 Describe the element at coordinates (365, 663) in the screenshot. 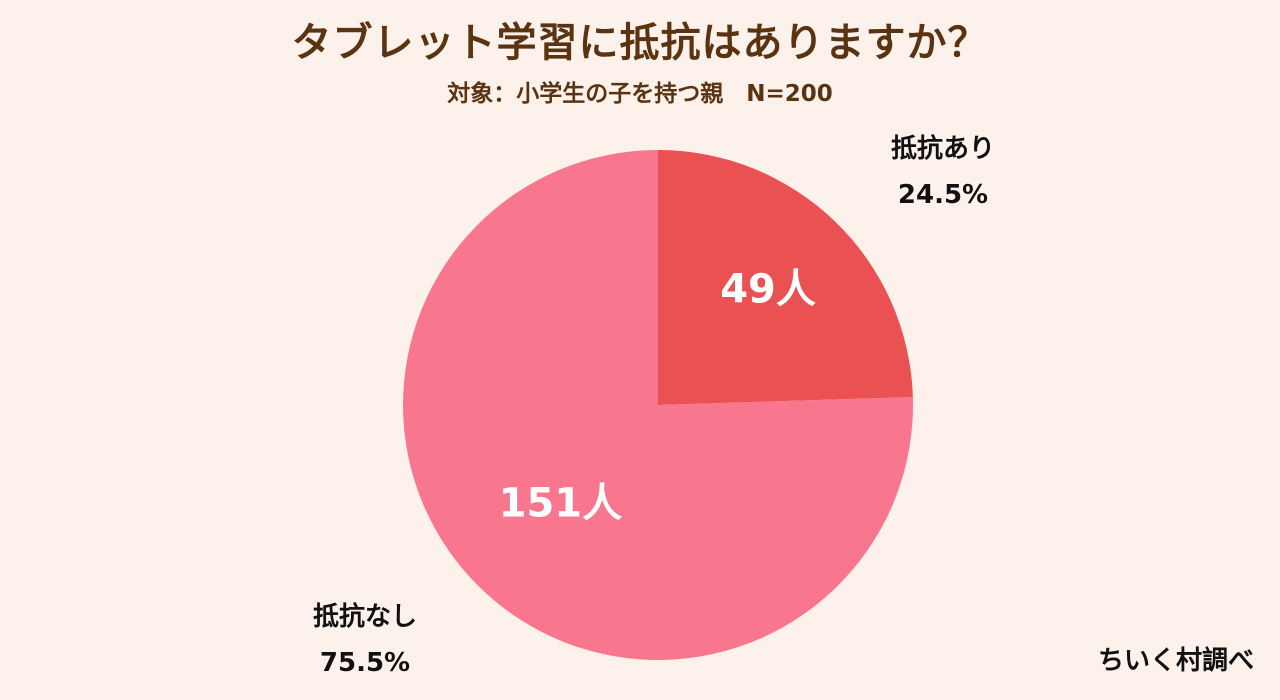

I see `slice-percent-resistance-no: 75.5%` at that location.